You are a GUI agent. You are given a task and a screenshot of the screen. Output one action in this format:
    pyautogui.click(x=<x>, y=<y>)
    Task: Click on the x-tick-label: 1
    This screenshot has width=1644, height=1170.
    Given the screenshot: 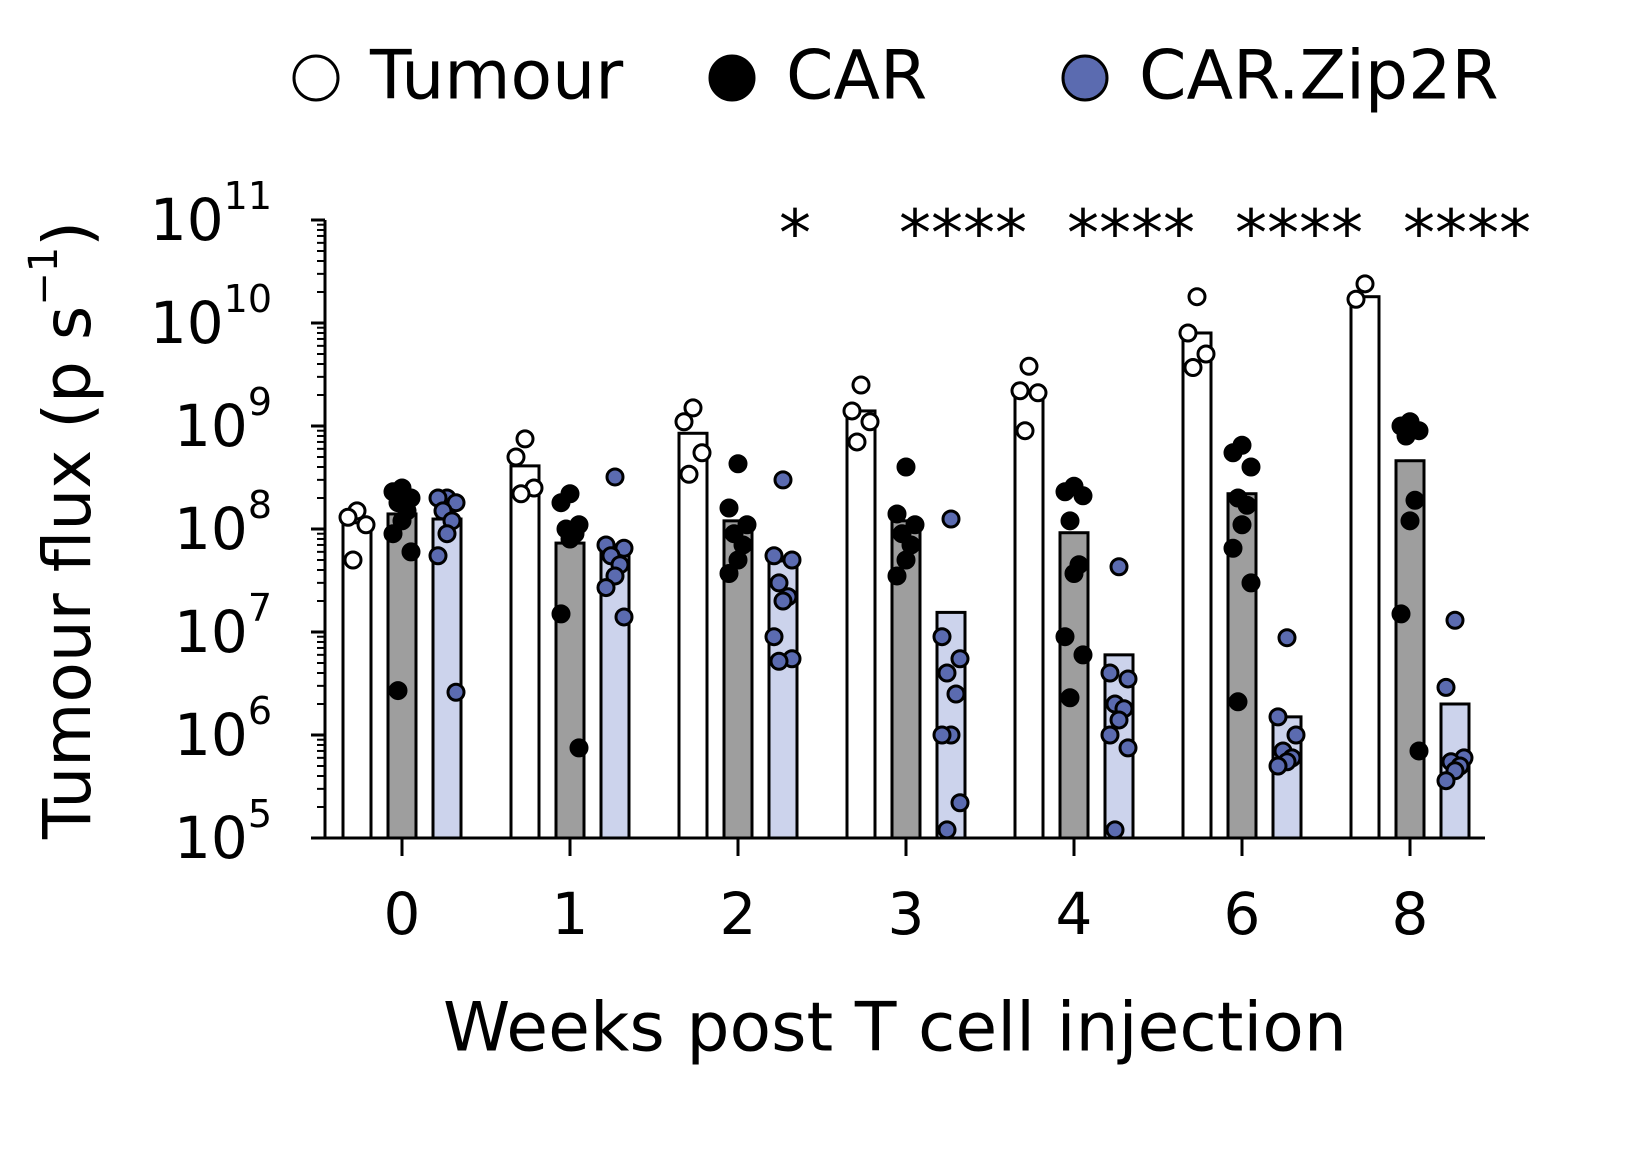 What is the action you would take?
    pyautogui.click(x=570, y=914)
    